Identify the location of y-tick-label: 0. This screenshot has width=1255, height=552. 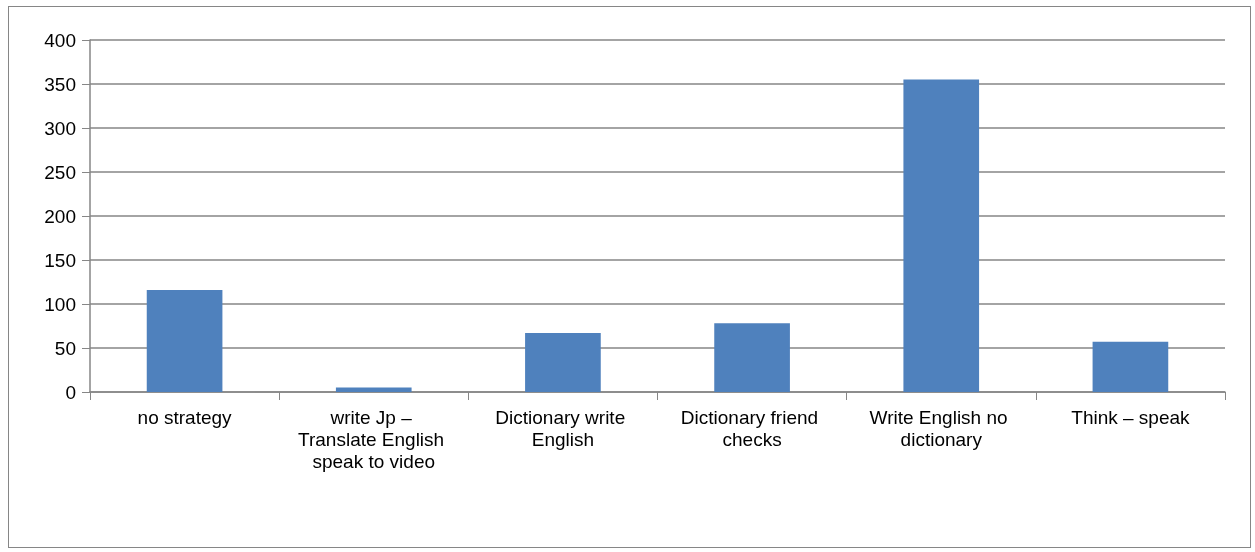
(70, 392).